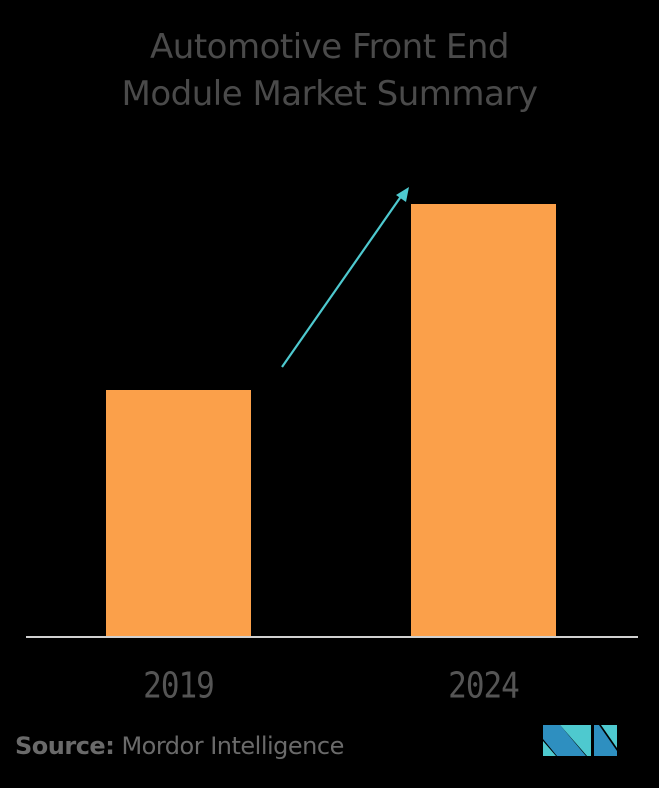 The height and width of the screenshot is (788, 659). Describe the element at coordinates (580, 740) in the screenshot. I see `mordor-intelligence-logo-icon` at that location.